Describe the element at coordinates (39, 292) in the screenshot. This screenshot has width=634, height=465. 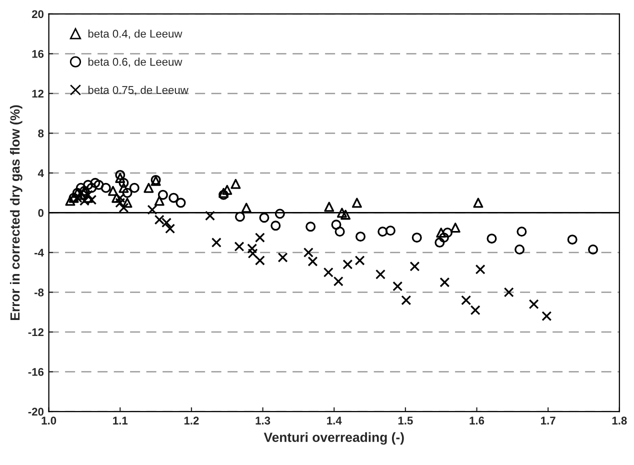
I see `y-tick-label: -8` at that location.